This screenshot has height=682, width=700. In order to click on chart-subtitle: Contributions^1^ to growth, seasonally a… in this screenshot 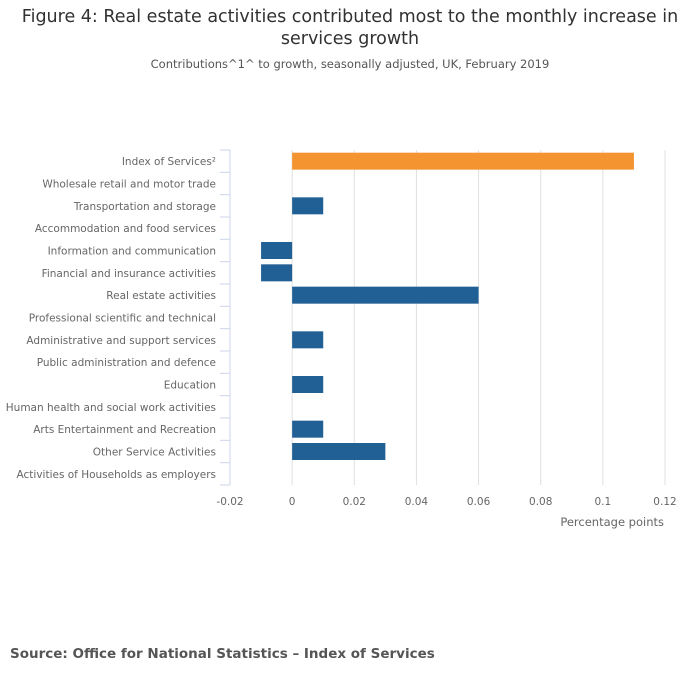, I will do `click(350, 64)`.